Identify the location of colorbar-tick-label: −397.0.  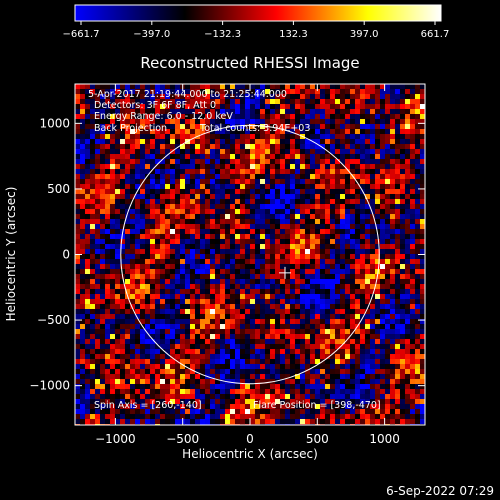
(151, 34).